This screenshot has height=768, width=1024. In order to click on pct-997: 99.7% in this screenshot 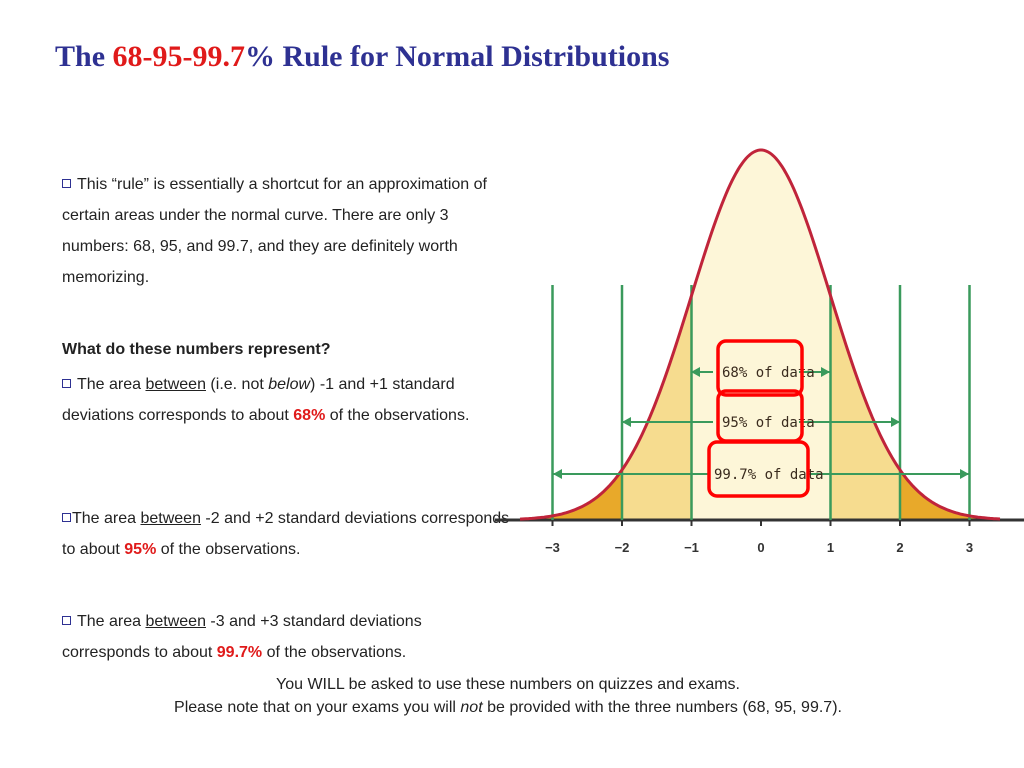, I will do `click(239, 652)`.